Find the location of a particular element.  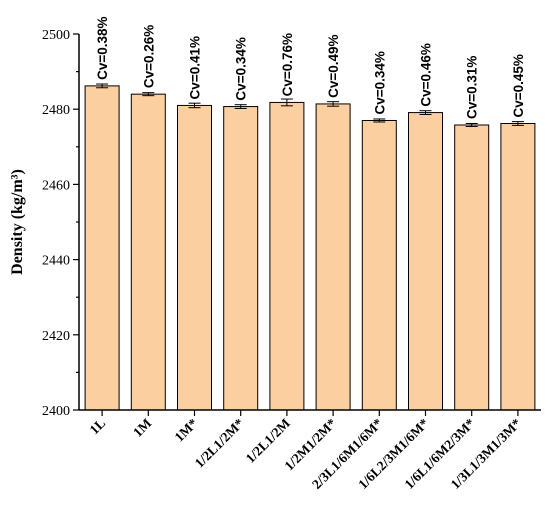

data-label-8: Cv=0.46% is located at coordinates (426, 74).